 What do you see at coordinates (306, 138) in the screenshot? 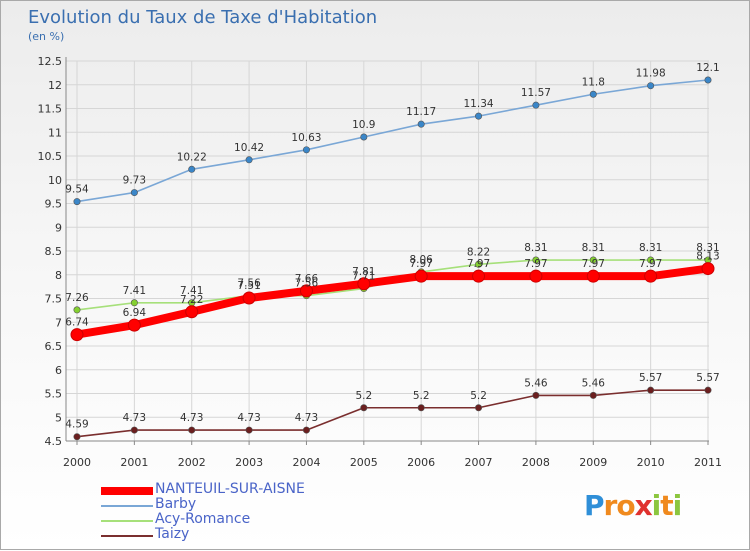
I see `data-label: 10.63` at bounding box center [306, 138].